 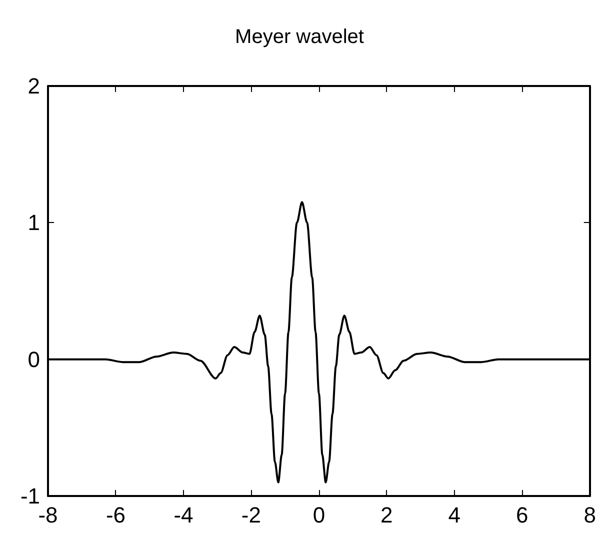 I want to click on x-tick-label: 2, so click(x=386, y=515).